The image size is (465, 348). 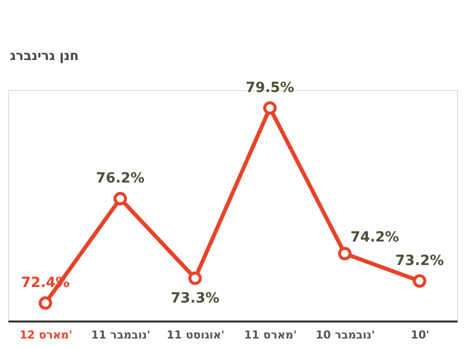 What do you see at coordinates (345, 335) in the screenshot?
I see `x-tick-label: נובמבר 10'` at bounding box center [345, 335].